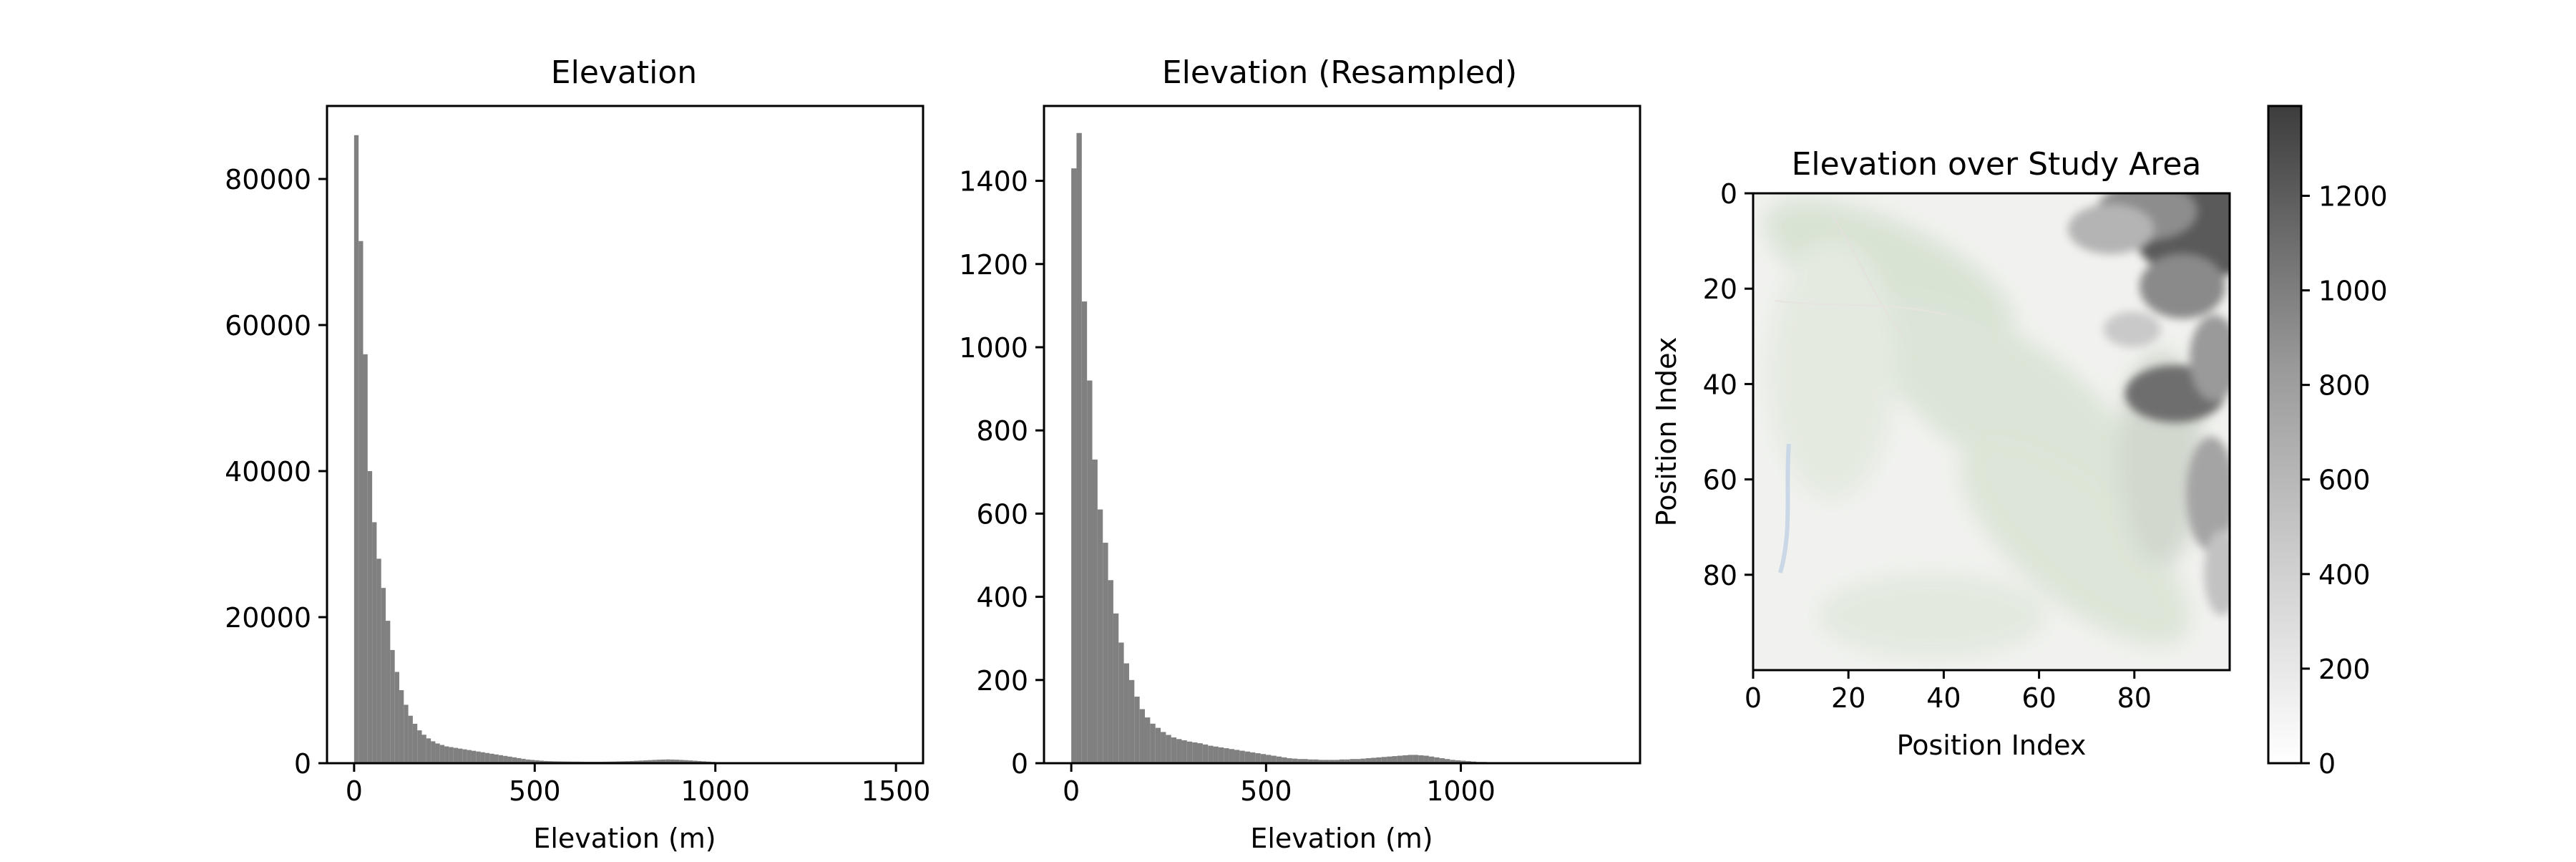  I want to click on y-tick-label: 20000, so click(268, 618).